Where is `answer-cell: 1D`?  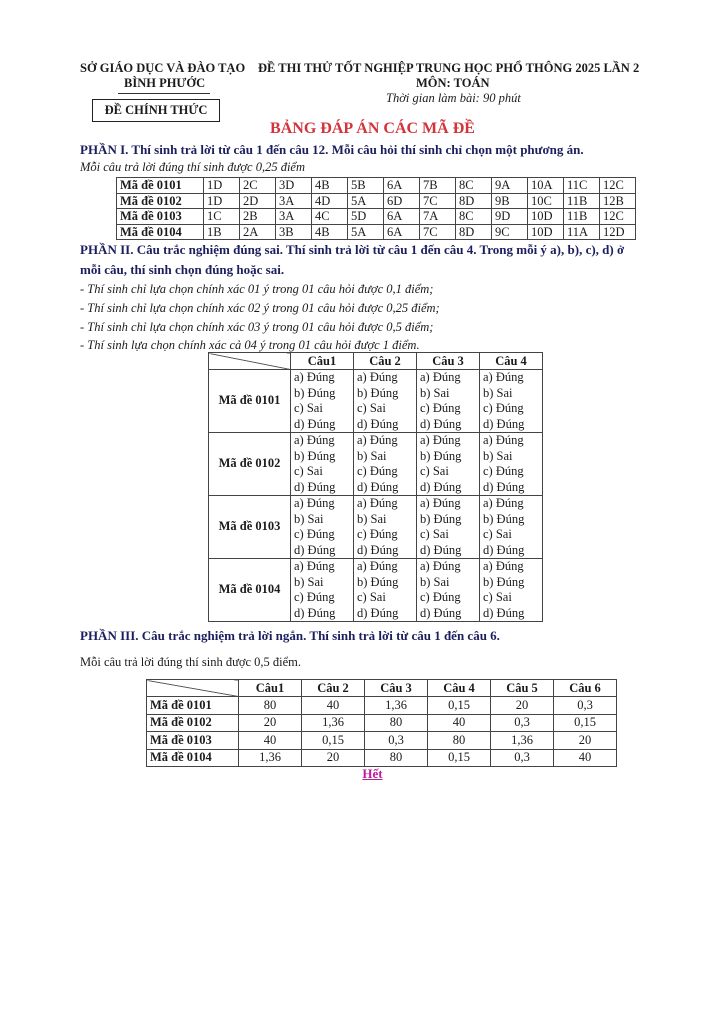
answer-cell: 1D is located at coordinates (221, 185).